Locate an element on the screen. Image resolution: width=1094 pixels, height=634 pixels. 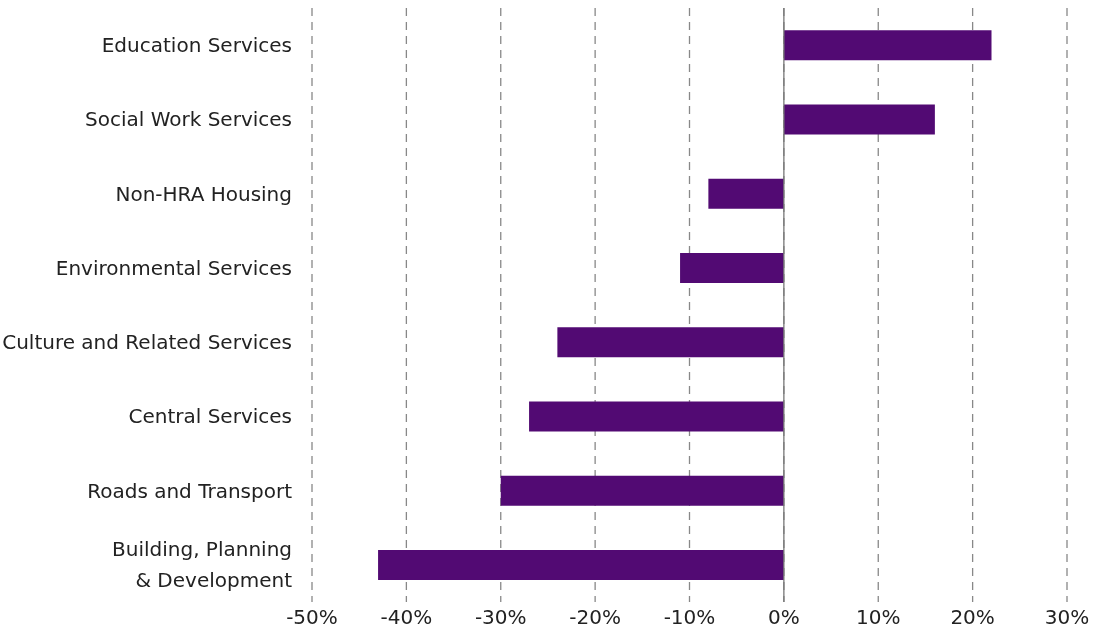
y-tick-label: Non-HRA Housing is located at coordinates (203, 193).